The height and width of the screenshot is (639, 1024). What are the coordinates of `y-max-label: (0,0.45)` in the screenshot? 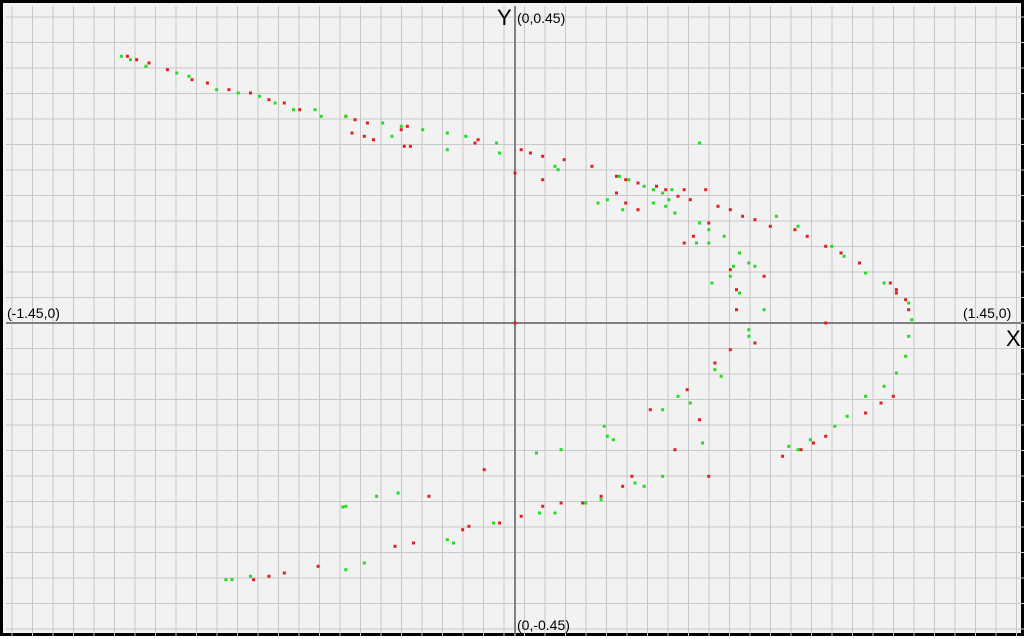 It's located at (541, 18).